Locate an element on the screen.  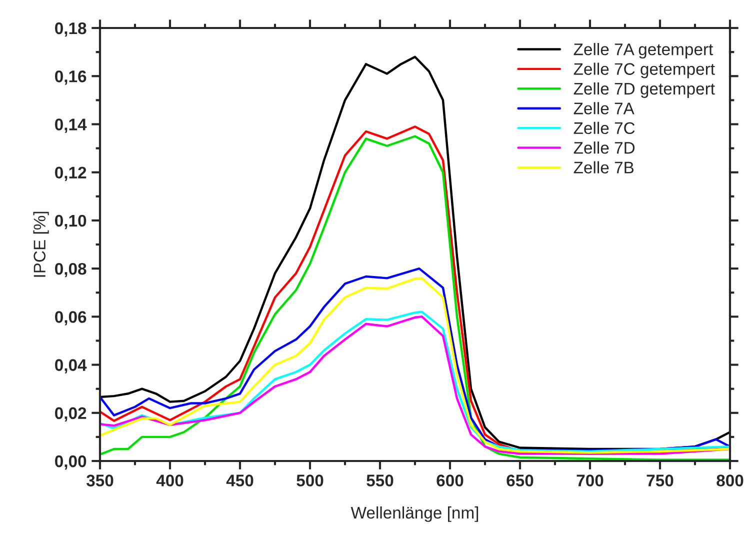
y-tick-label: 0,06 is located at coordinates (70, 318).